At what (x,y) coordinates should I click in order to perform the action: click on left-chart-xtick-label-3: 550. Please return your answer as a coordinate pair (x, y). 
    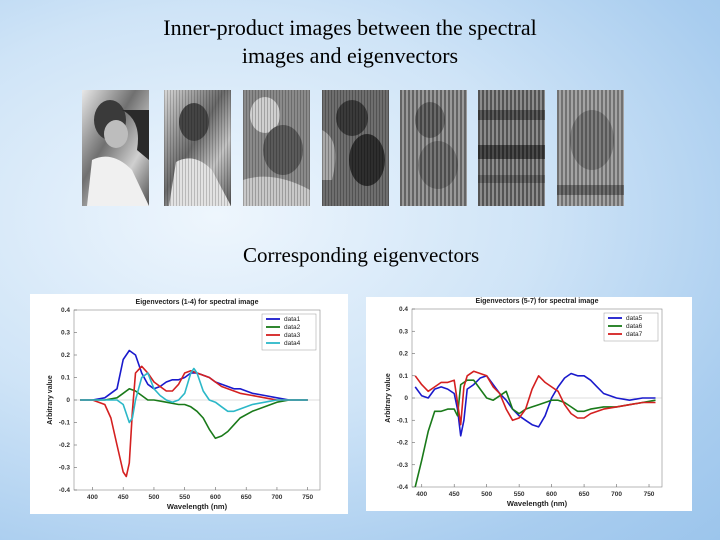
    Looking at the image, I should click on (184, 497).